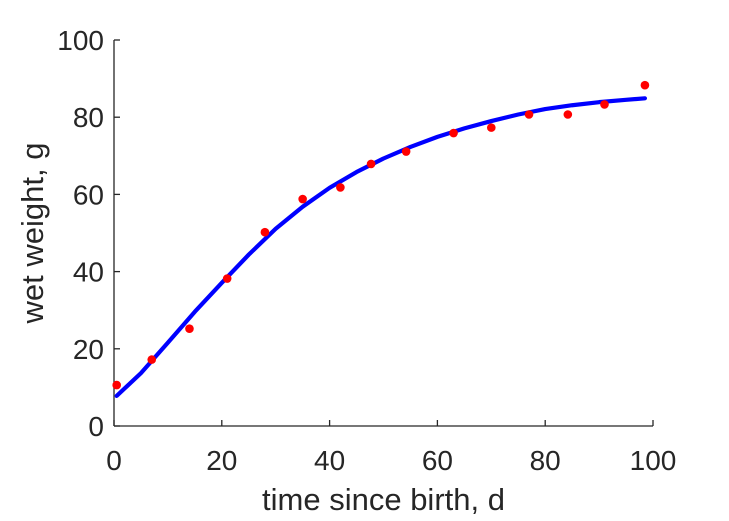  Describe the element at coordinates (32, 234) in the screenshot. I see `y-axis-label: wet weight, g` at that location.